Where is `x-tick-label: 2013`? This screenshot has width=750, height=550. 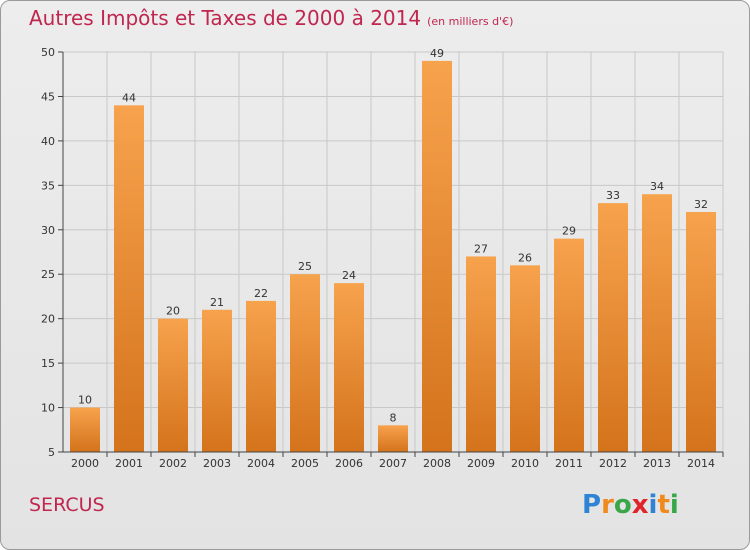 x-tick-label: 2013 is located at coordinates (657, 463).